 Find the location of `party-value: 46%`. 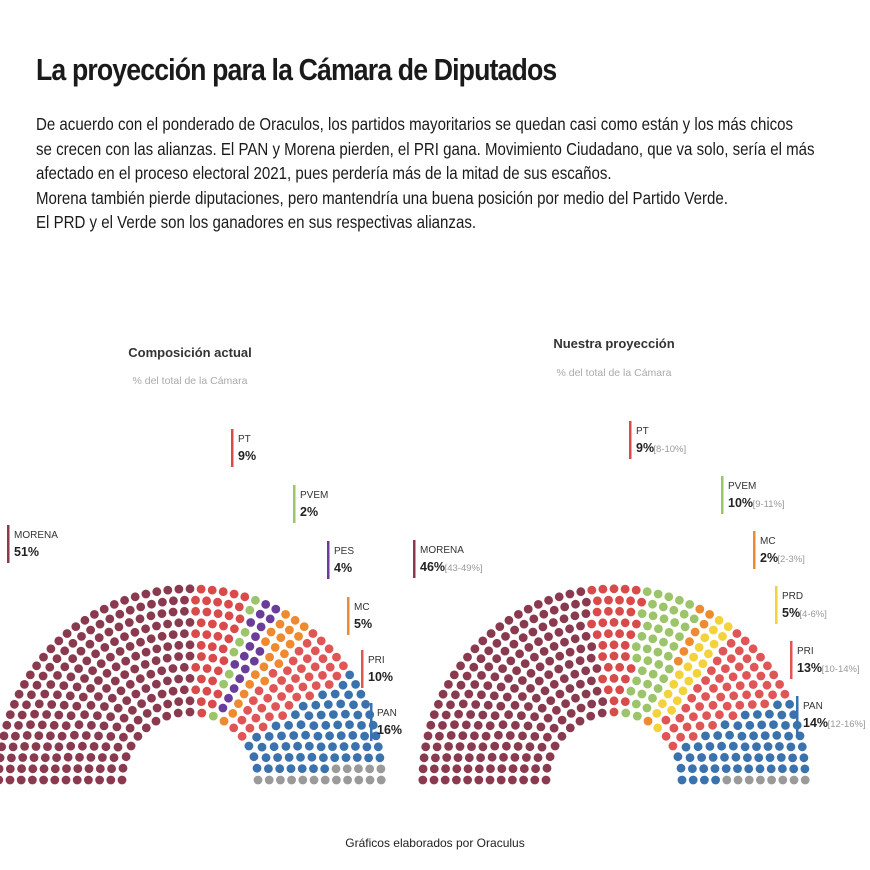

party-value: 46% is located at coordinates (432, 567).